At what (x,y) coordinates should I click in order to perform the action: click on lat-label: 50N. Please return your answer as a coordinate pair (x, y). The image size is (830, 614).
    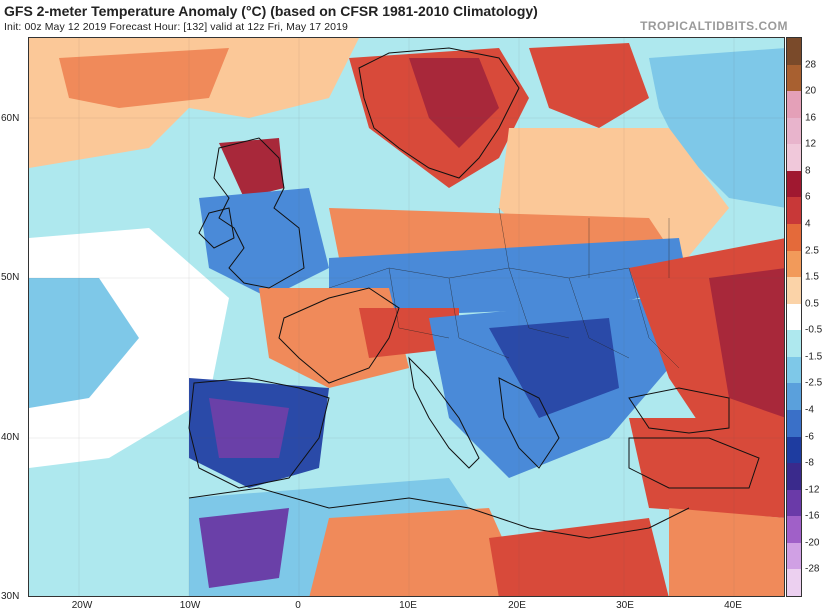
    Looking at the image, I should click on (10, 277).